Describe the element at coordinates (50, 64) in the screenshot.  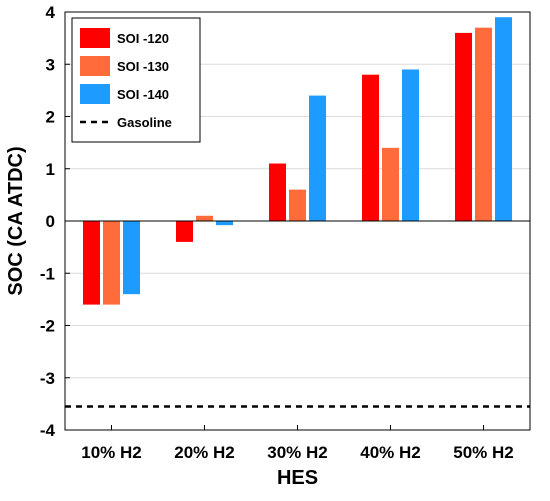
I see `y-tick-label: 3` at that location.